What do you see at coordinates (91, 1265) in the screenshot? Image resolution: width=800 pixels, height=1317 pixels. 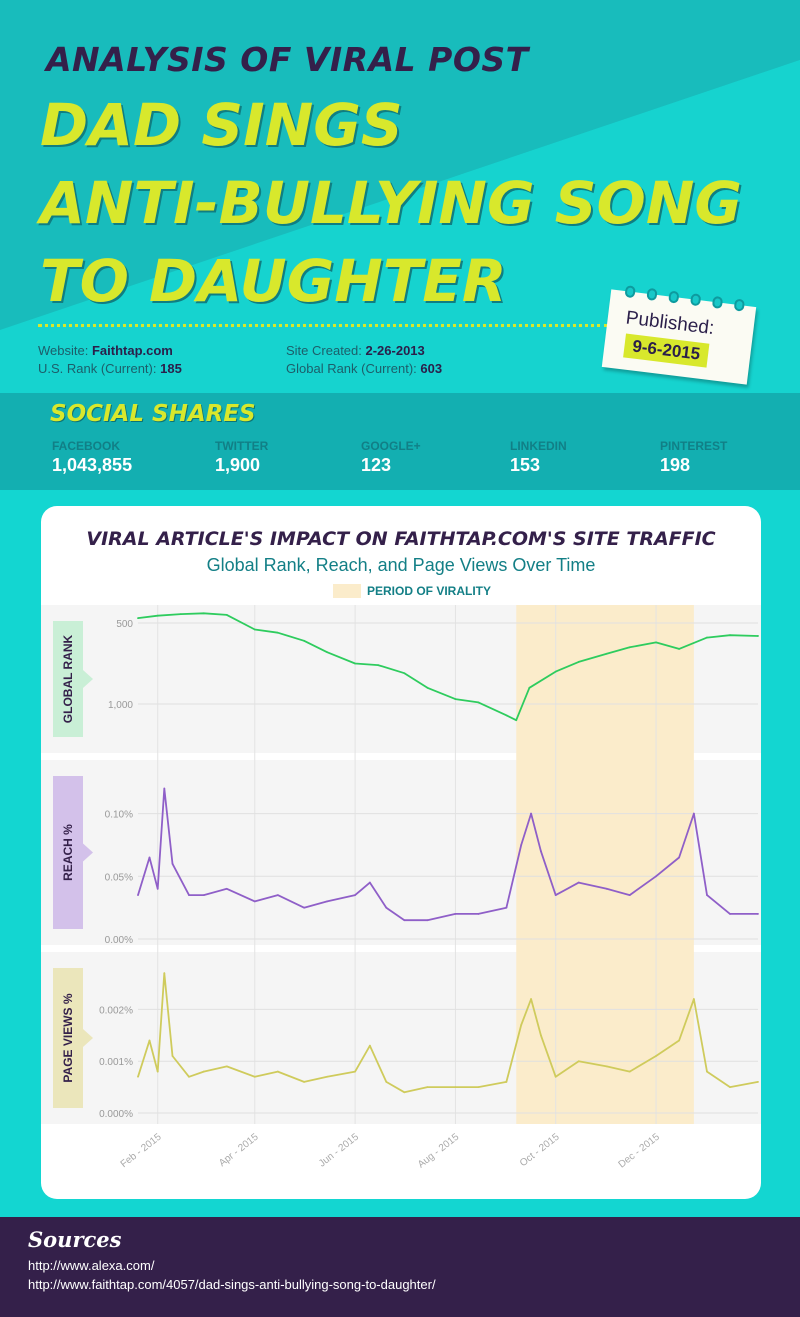 I see `source-link: http://www.alexa.com/` at bounding box center [91, 1265].